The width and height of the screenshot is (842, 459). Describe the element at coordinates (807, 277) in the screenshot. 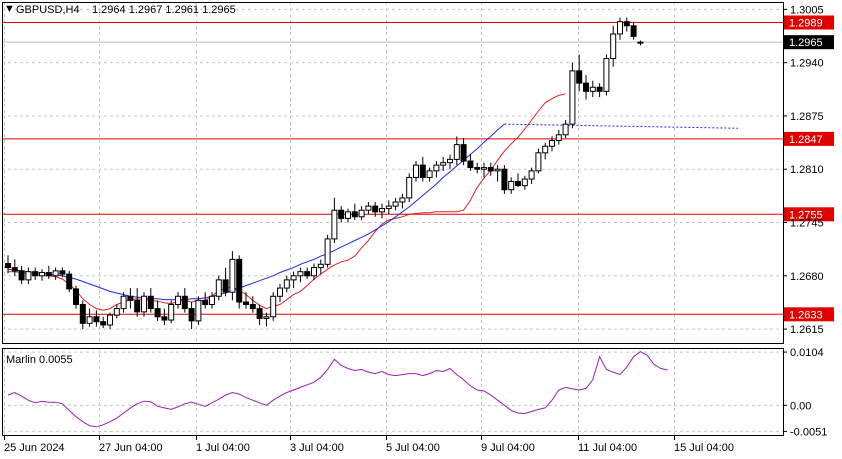

I see `y-tick-label: 1.2680` at that location.